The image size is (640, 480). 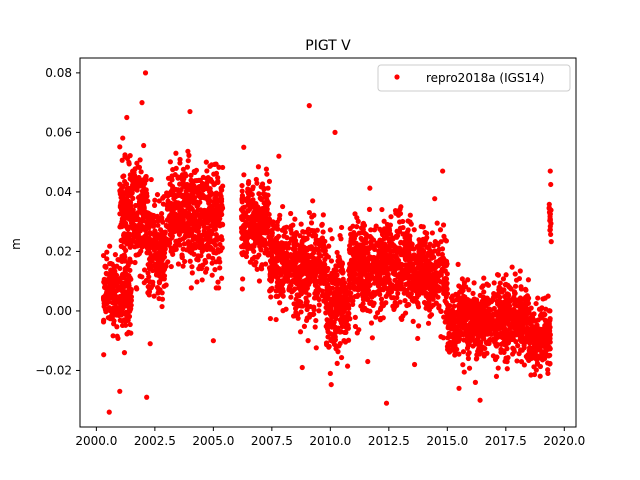 What do you see at coordinates (506, 441) in the screenshot?
I see `x-tick-label: 2017.5` at bounding box center [506, 441].